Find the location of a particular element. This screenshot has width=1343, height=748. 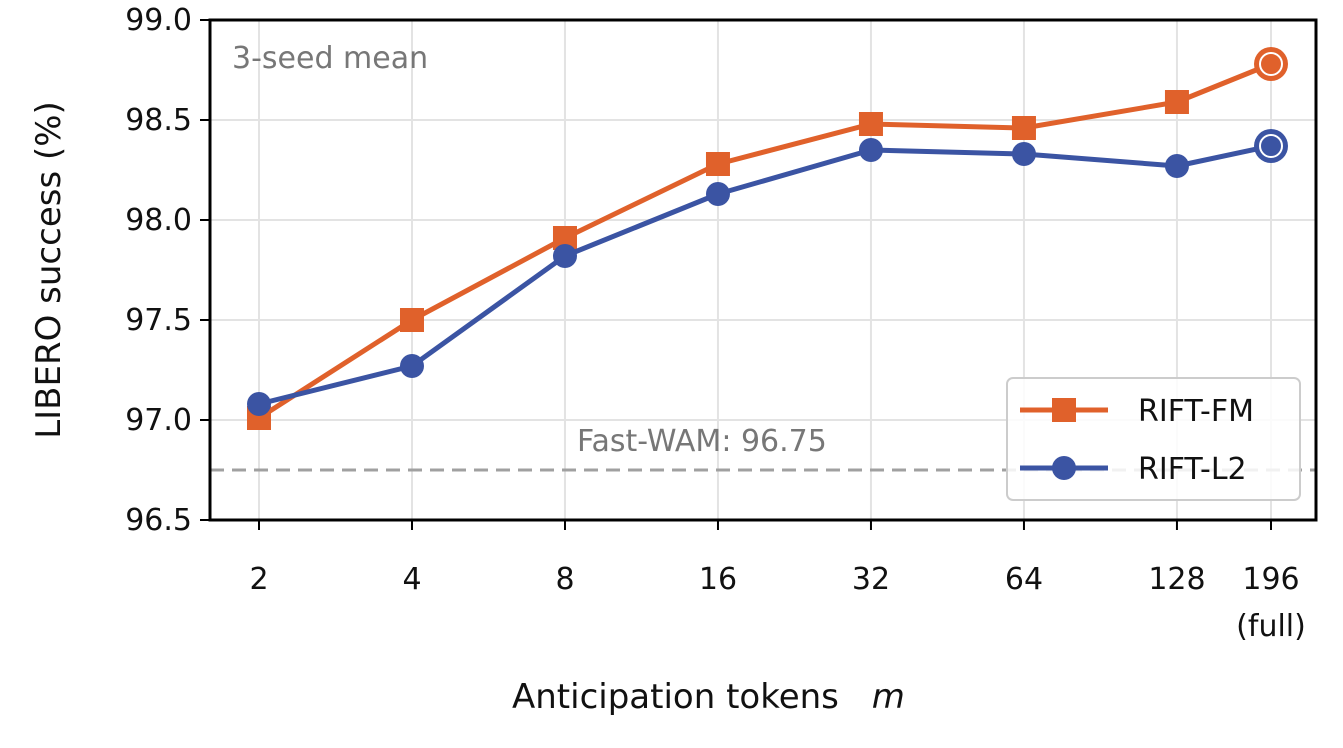

x-tick-label-6: 128 is located at coordinates (1176, 579).